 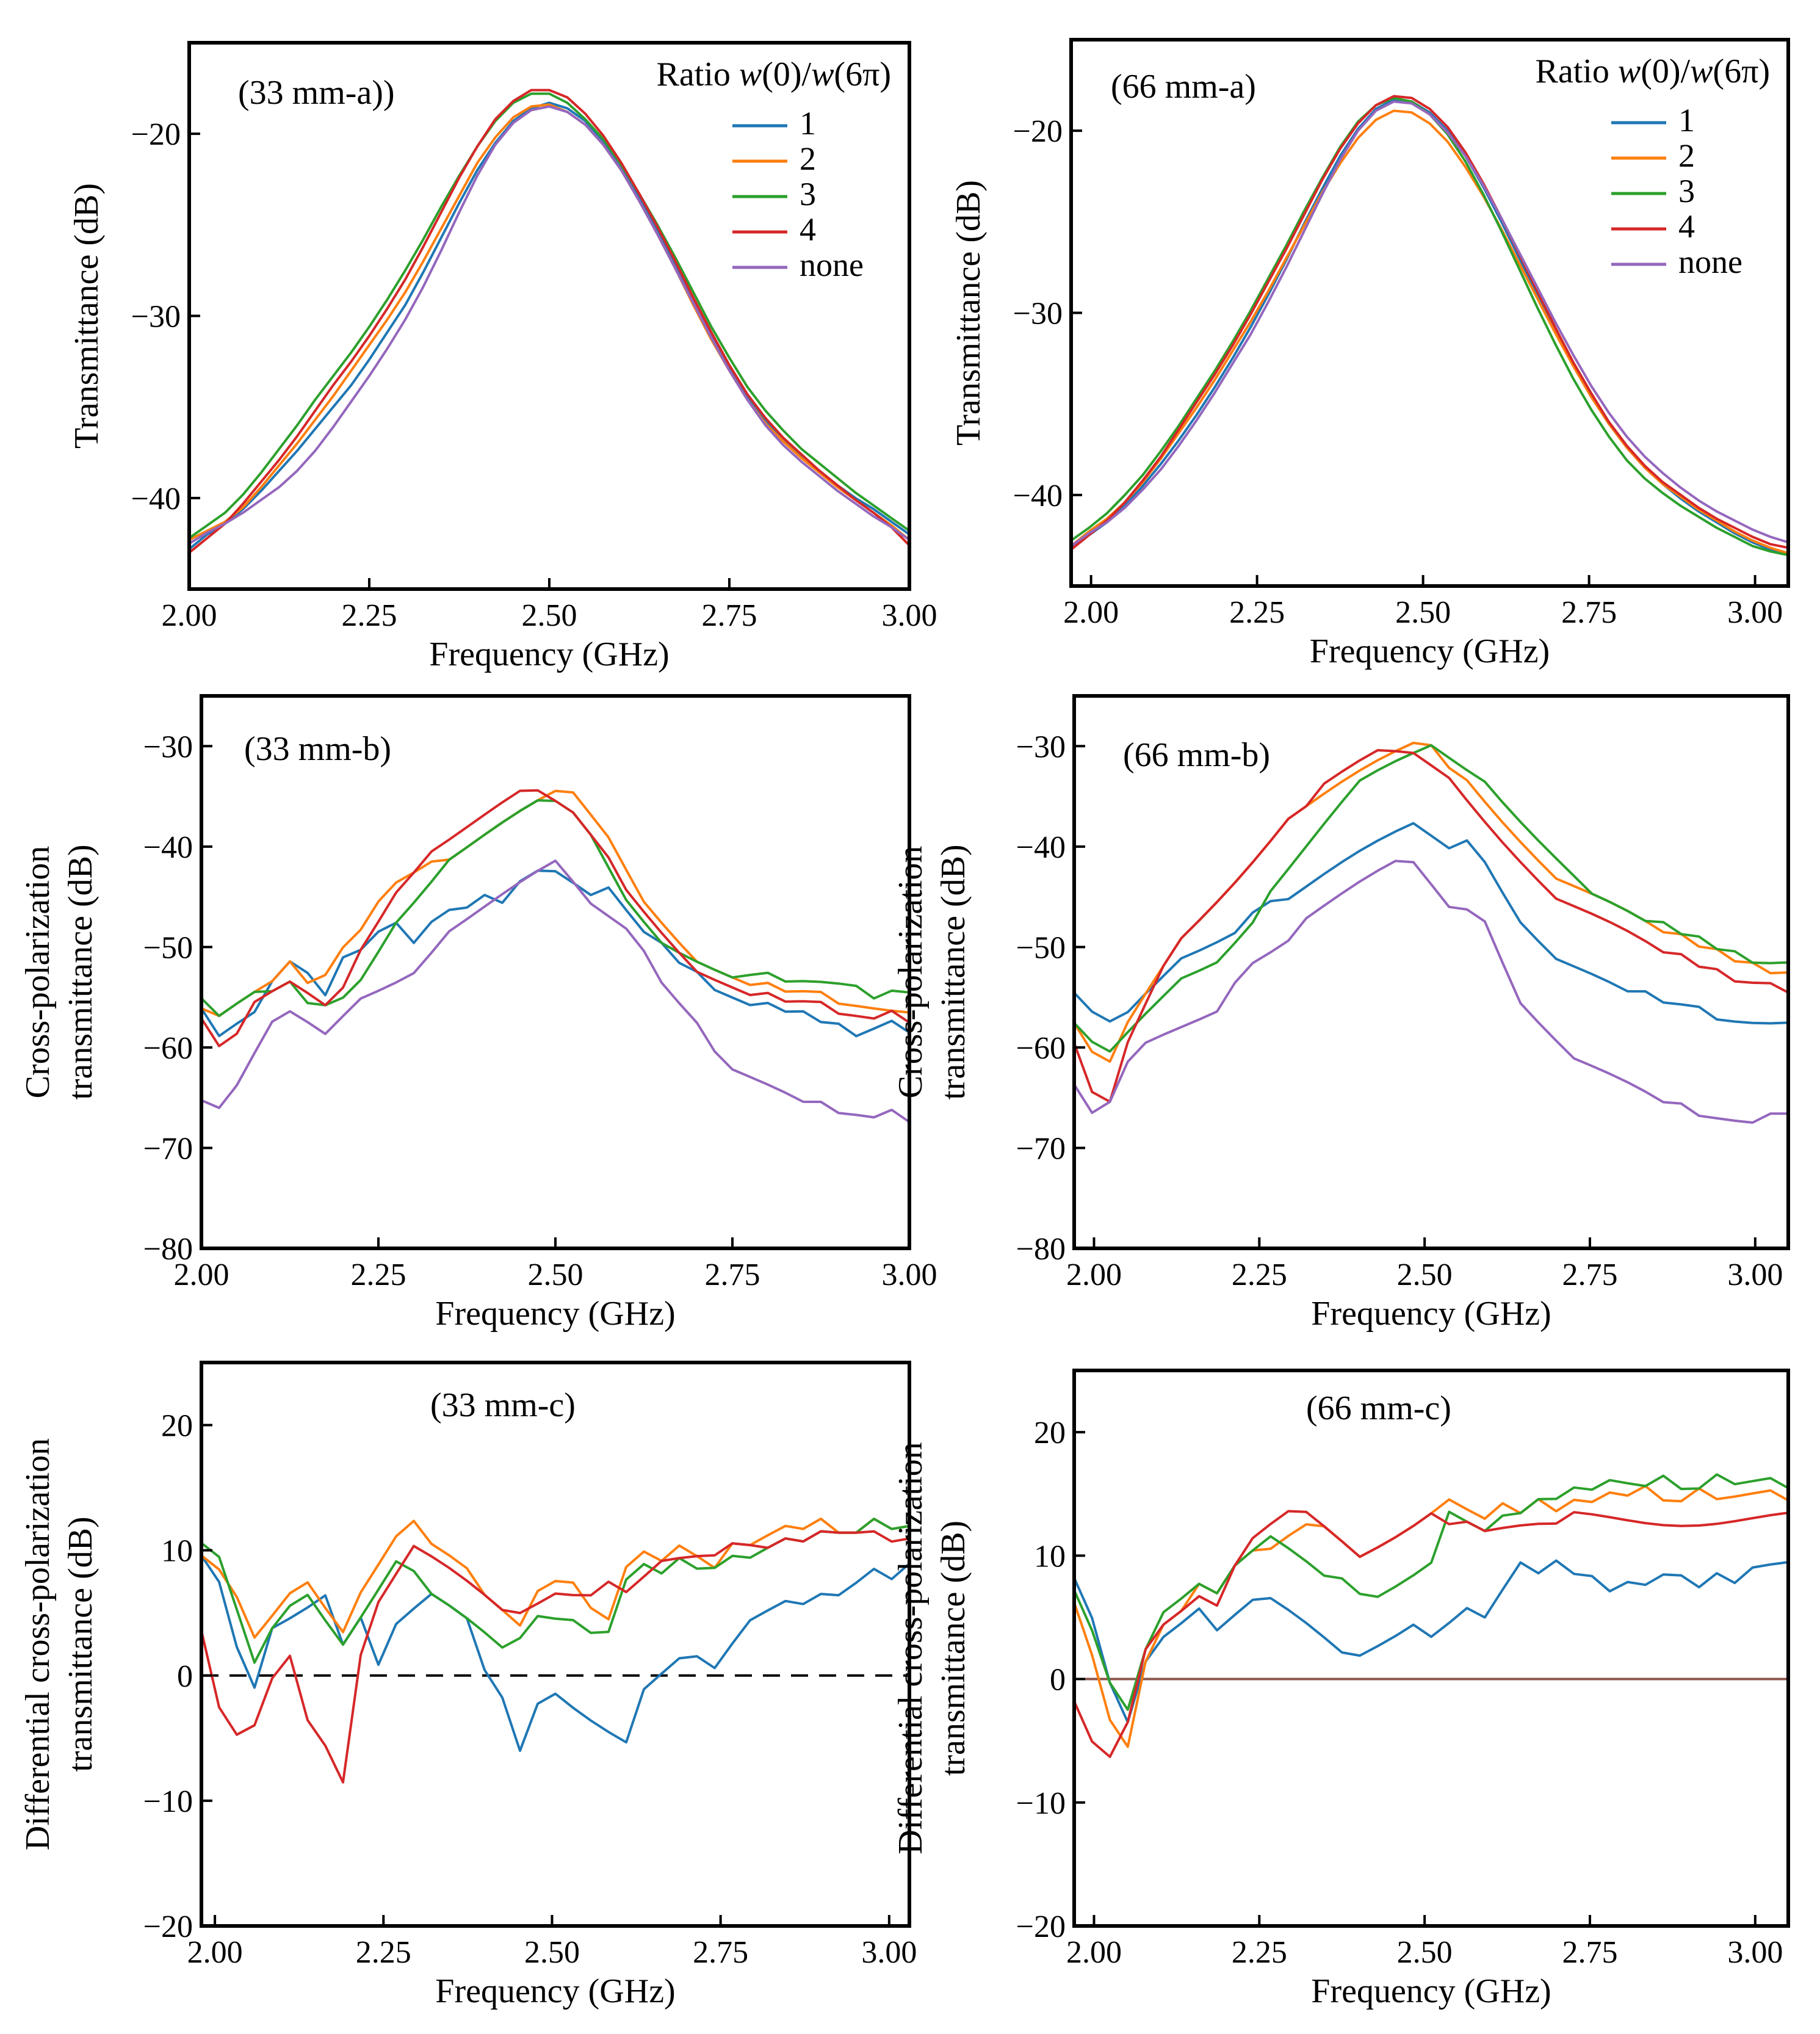 What do you see at coordinates (87, 316) in the screenshot?
I see `y-axis-label: Transmittance (dB)` at bounding box center [87, 316].